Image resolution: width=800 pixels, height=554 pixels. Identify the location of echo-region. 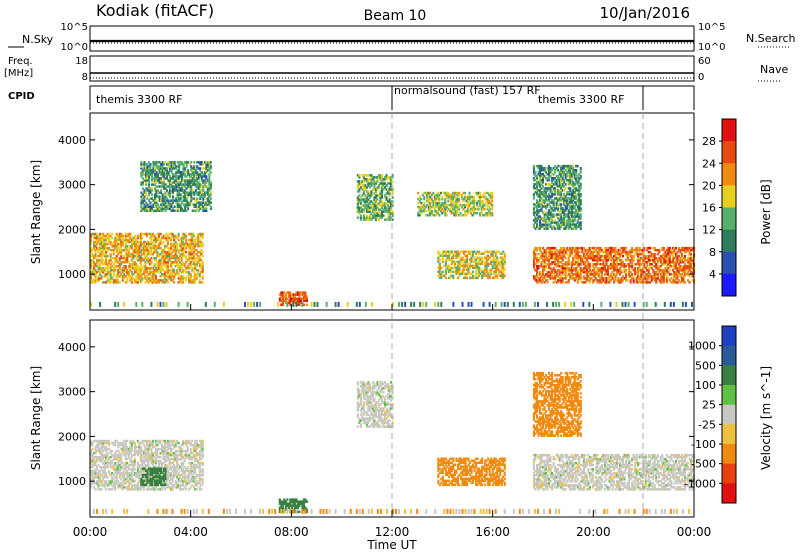
(176, 186).